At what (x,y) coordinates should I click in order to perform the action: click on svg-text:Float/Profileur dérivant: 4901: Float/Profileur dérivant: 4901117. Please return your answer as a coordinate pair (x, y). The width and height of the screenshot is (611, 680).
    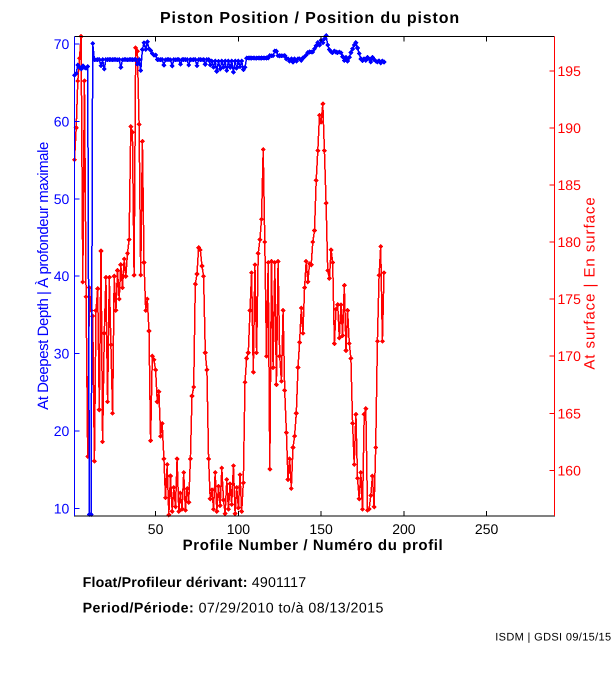
    Looking at the image, I should click on (195, 583).